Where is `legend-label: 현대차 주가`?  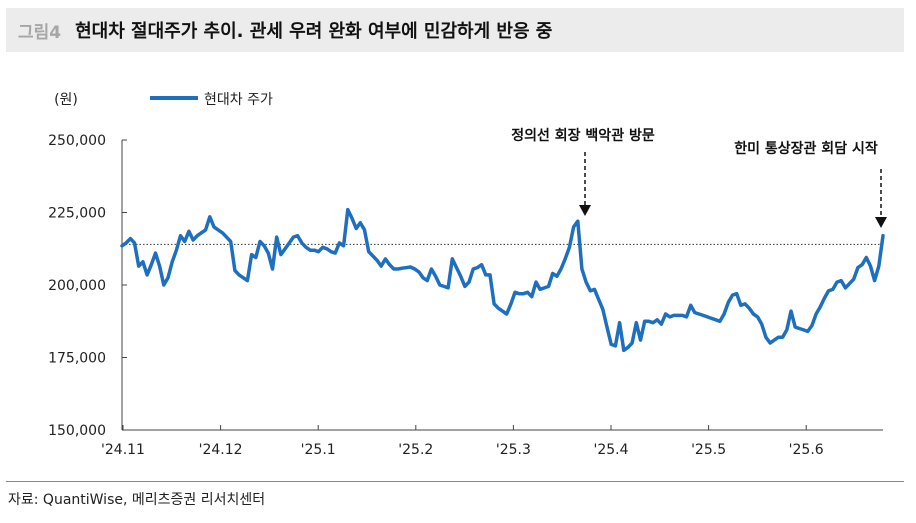 legend-label: 현대차 주가 is located at coordinates (238, 100).